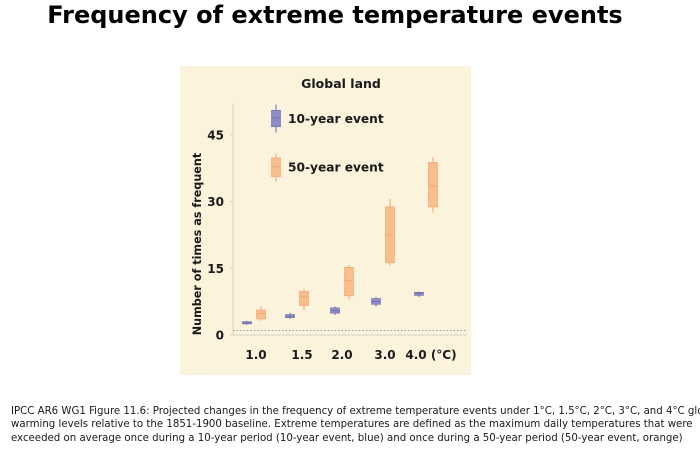 Image resolution: width=700 pixels, height=453 pixels. I want to click on y-tick-label-0: 0, so click(220, 336).